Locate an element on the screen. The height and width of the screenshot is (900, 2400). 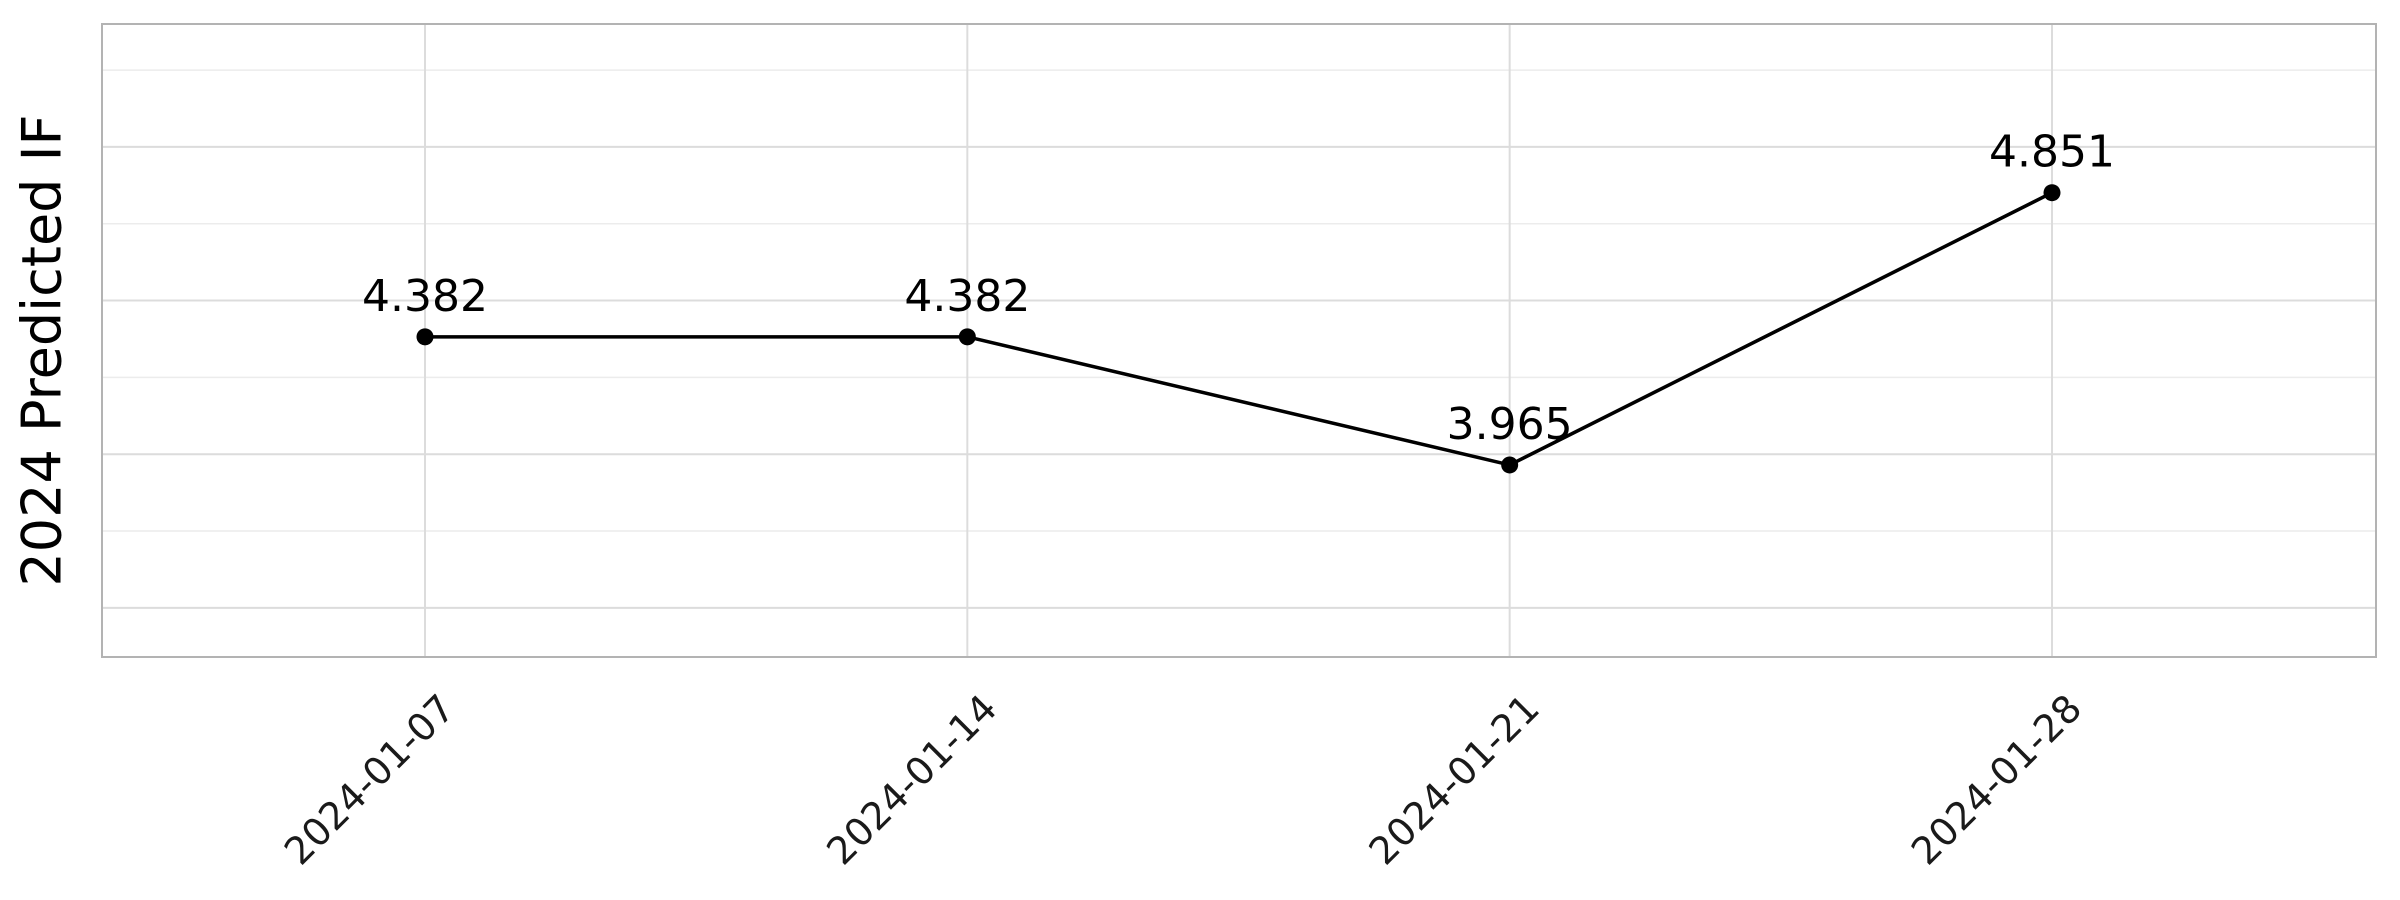
y-axis-title: 2024 Predicted IF is located at coordinates (42, 350).